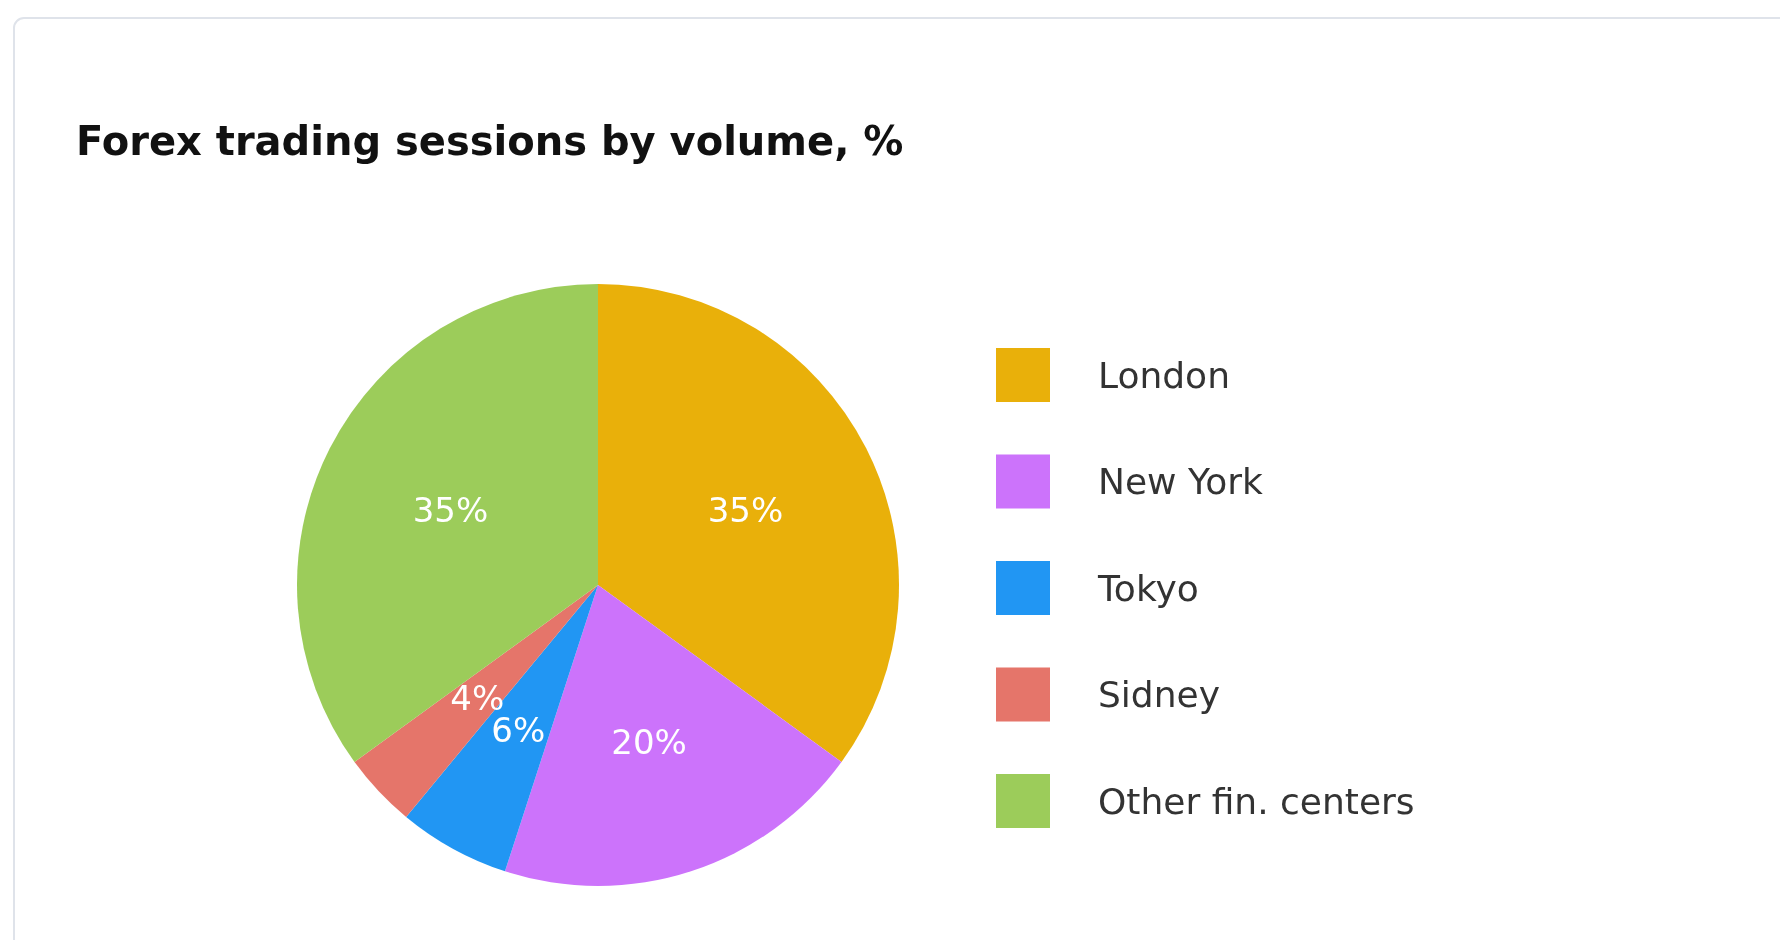 The height and width of the screenshot is (940, 1780). I want to click on legend-label: Tokyo, so click(1148, 588).